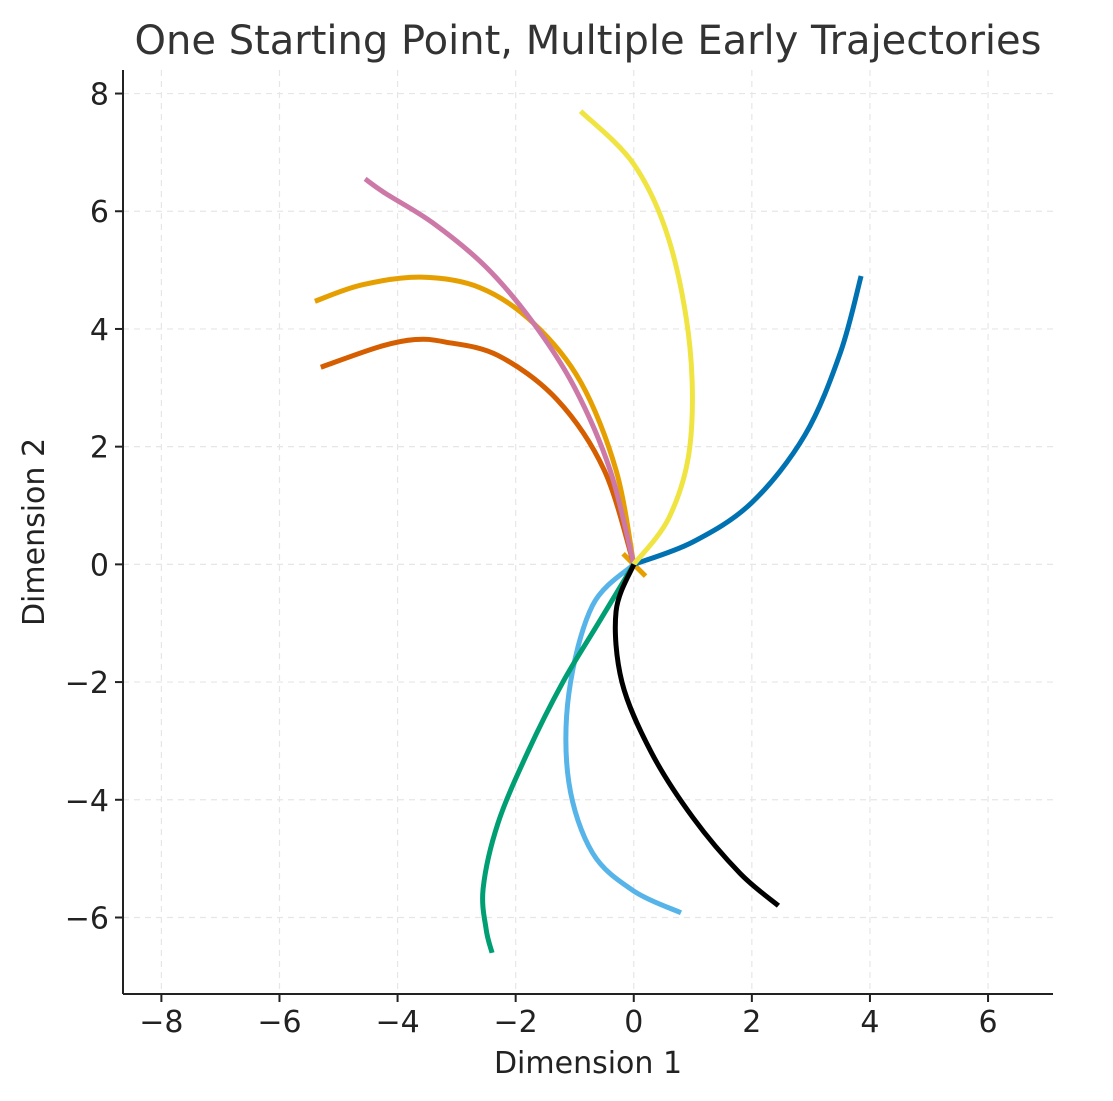 The image size is (1113, 1101). What do you see at coordinates (397, 1022) in the screenshot?
I see `x-tick-label-2: −4` at bounding box center [397, 1022].